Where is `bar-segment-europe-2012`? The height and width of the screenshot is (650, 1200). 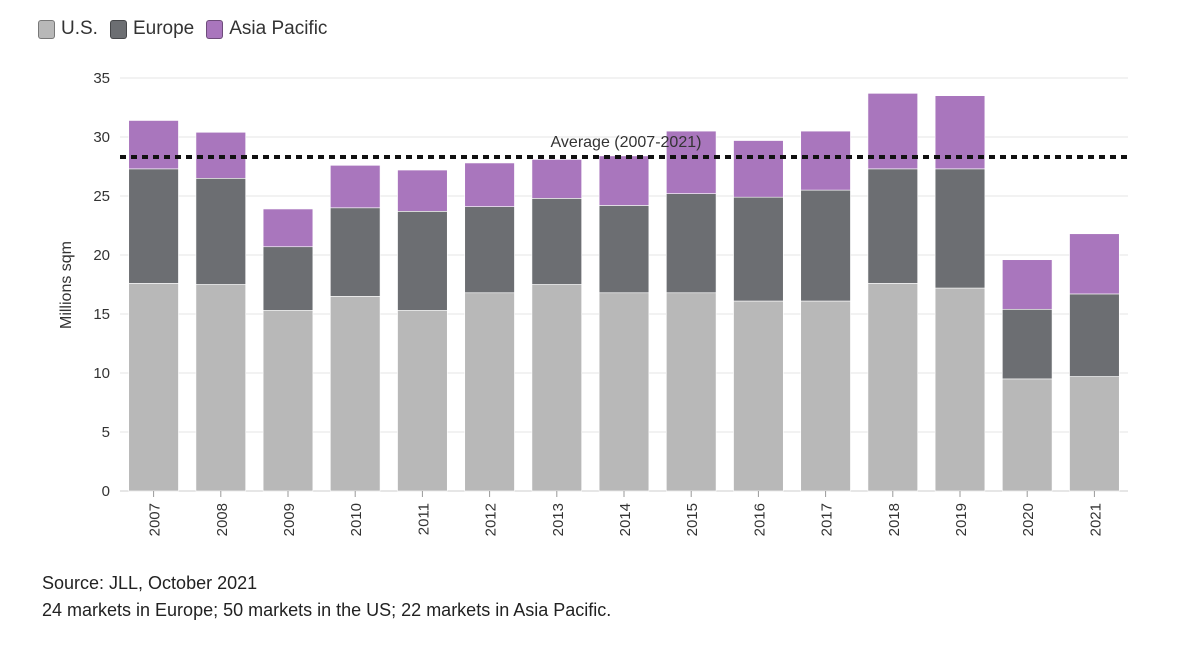 bar-segment-europe-2012 is located at coordinates (489, 250).